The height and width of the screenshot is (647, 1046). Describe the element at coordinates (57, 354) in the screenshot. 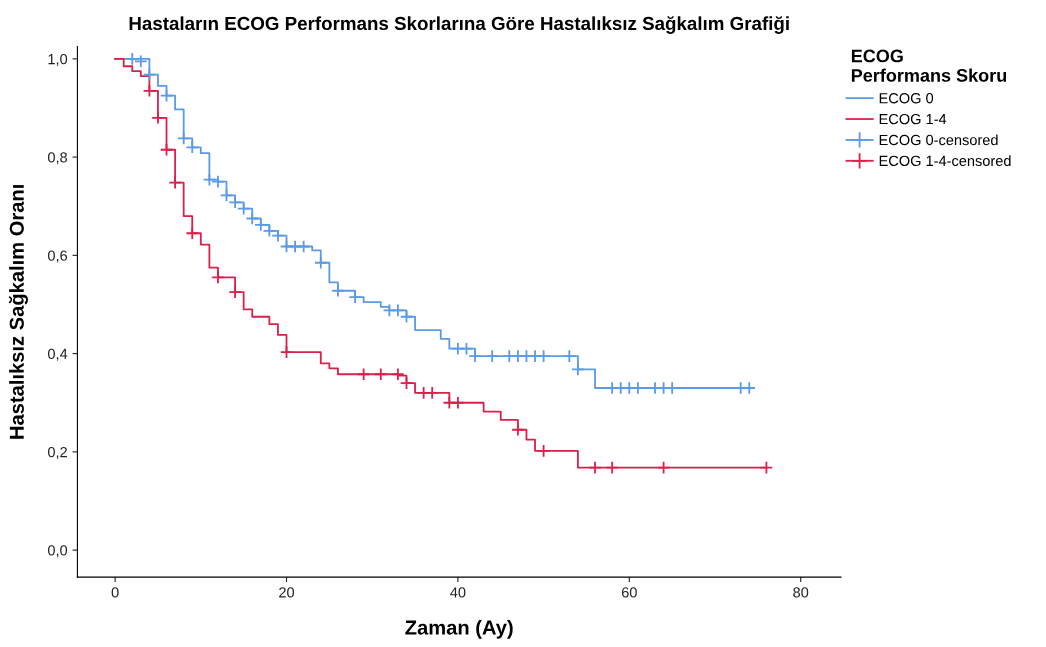

I see `y-tick-label: 0,4` at that location.